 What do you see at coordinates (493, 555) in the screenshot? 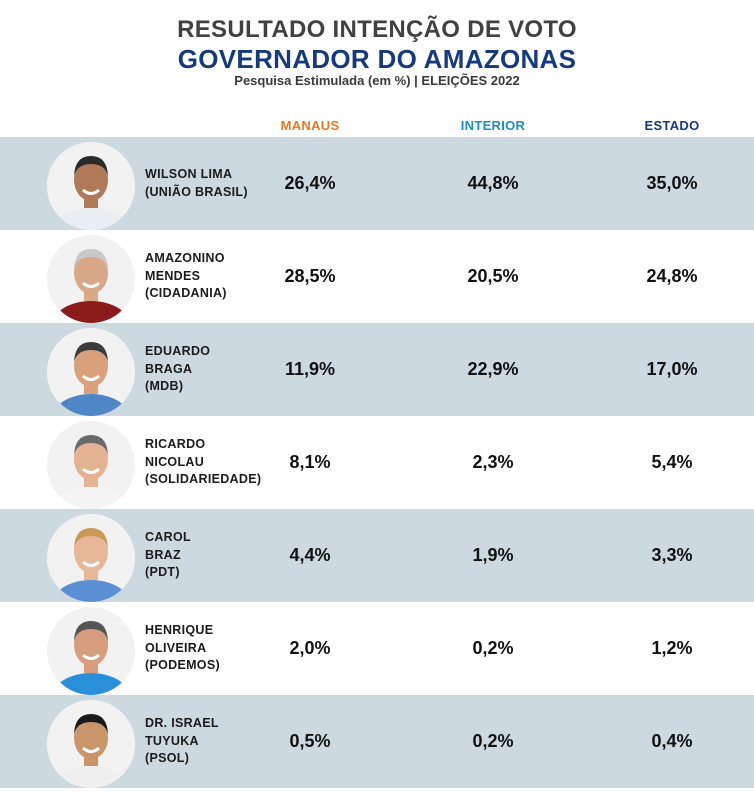
I see `value-interior: 1,9%` at bounding box center [493, 555].